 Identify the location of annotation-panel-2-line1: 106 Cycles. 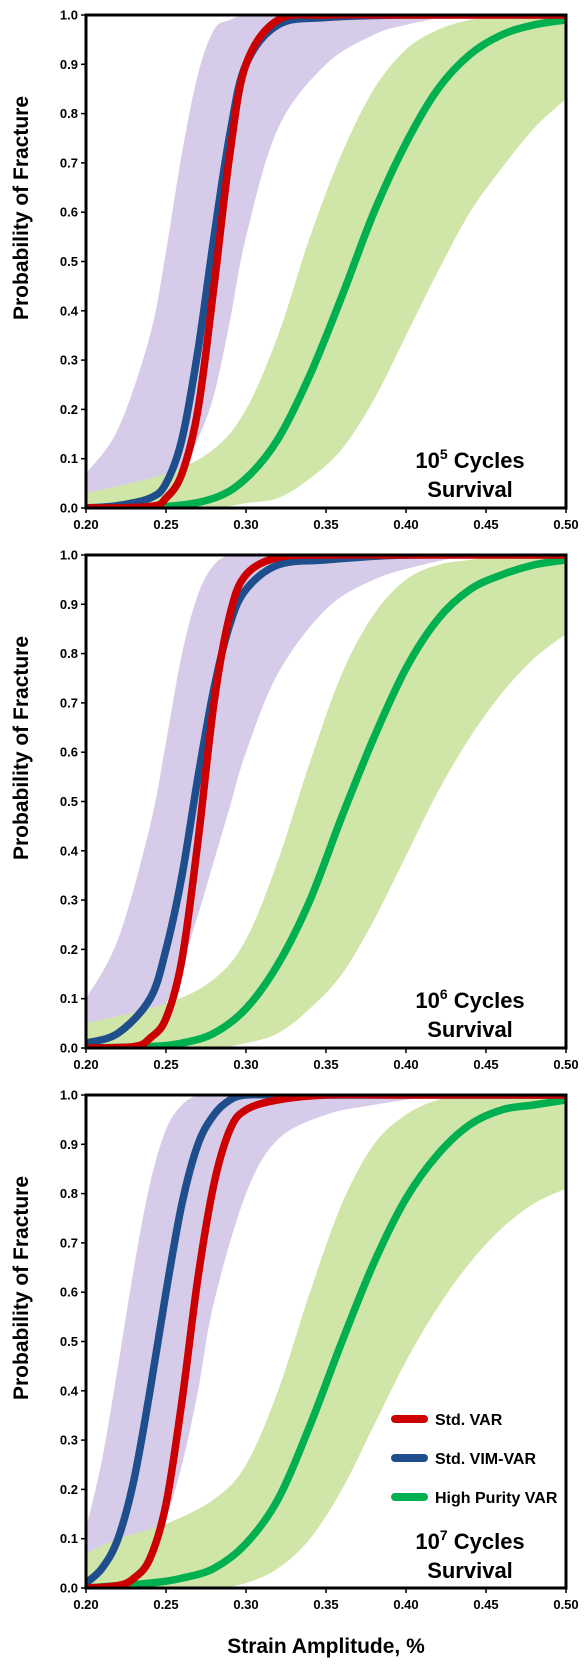
(469, 999).